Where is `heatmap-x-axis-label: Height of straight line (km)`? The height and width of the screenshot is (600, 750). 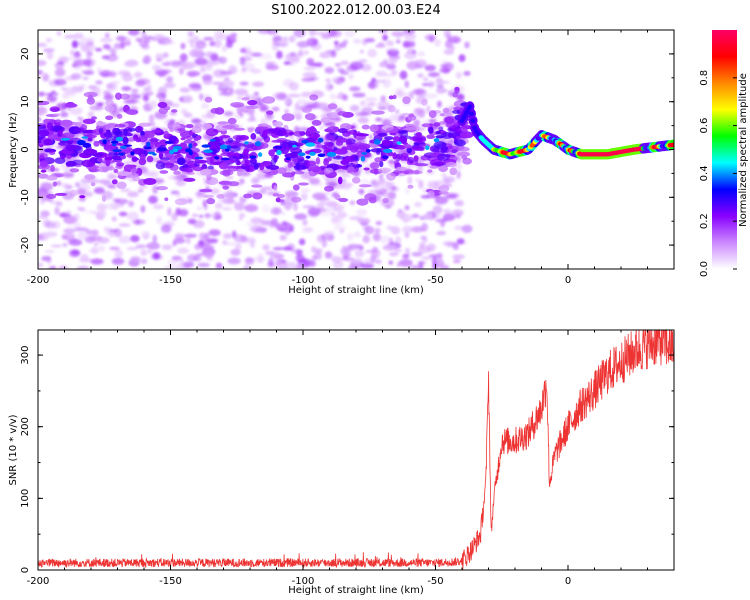 heatmap-x-axis-label: Height of straight line (km) is located at coordinates (356, 290).